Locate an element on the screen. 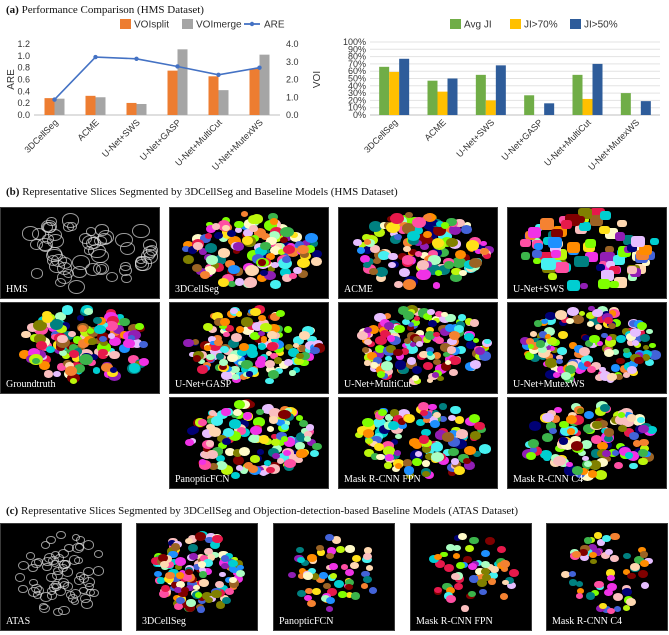  bar-voisplit is located at coordinates (172, 92).